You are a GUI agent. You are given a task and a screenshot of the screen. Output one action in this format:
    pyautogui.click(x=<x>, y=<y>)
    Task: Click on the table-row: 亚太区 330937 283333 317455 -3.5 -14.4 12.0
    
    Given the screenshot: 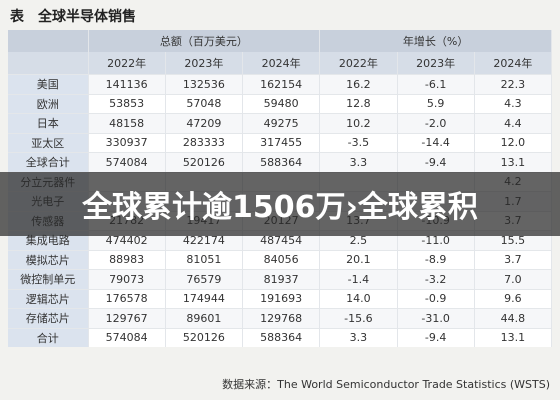 What is the action you would take?
    pyautogui.click(x=280, y=142)
    